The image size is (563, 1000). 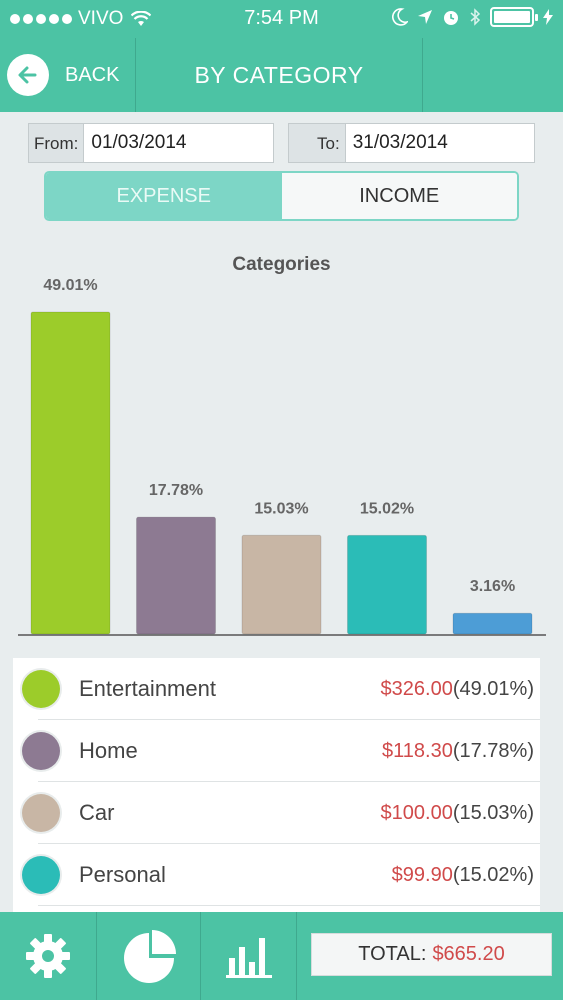 I want to click on nav-bar: BACK BY CATEGORY, so click(x=281, y=75).